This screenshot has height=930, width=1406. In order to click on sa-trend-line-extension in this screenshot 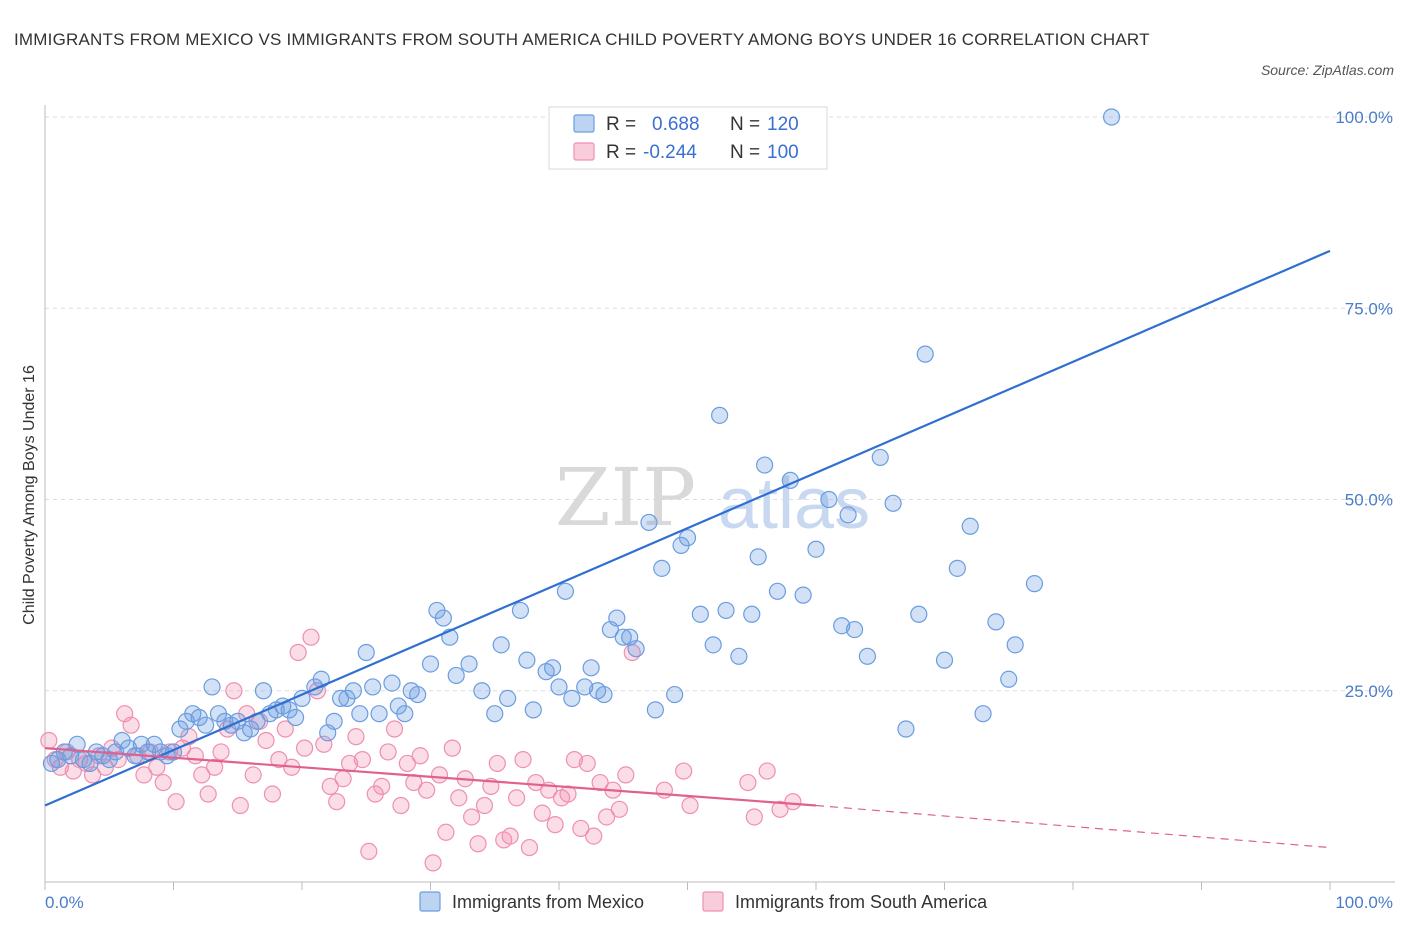, I will do `click(1073, 826)`.